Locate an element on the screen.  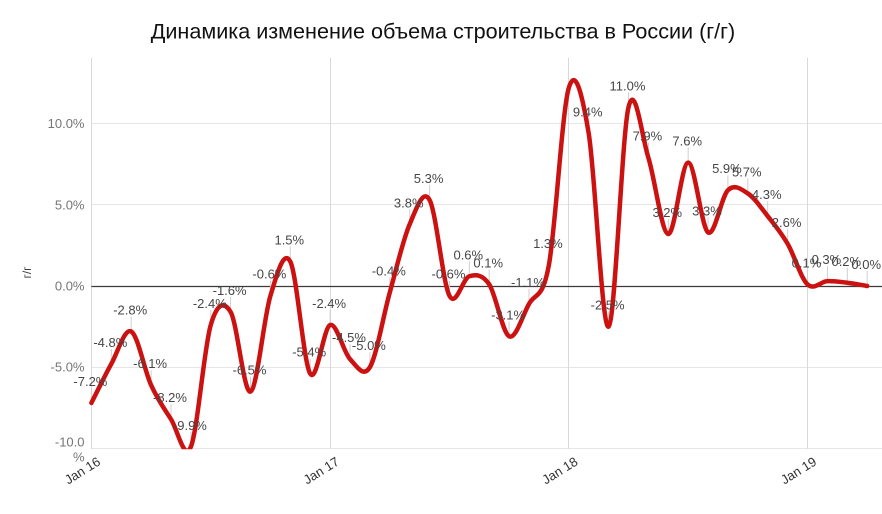
svg-text: 0.6% is located at coordinates (468, 254).